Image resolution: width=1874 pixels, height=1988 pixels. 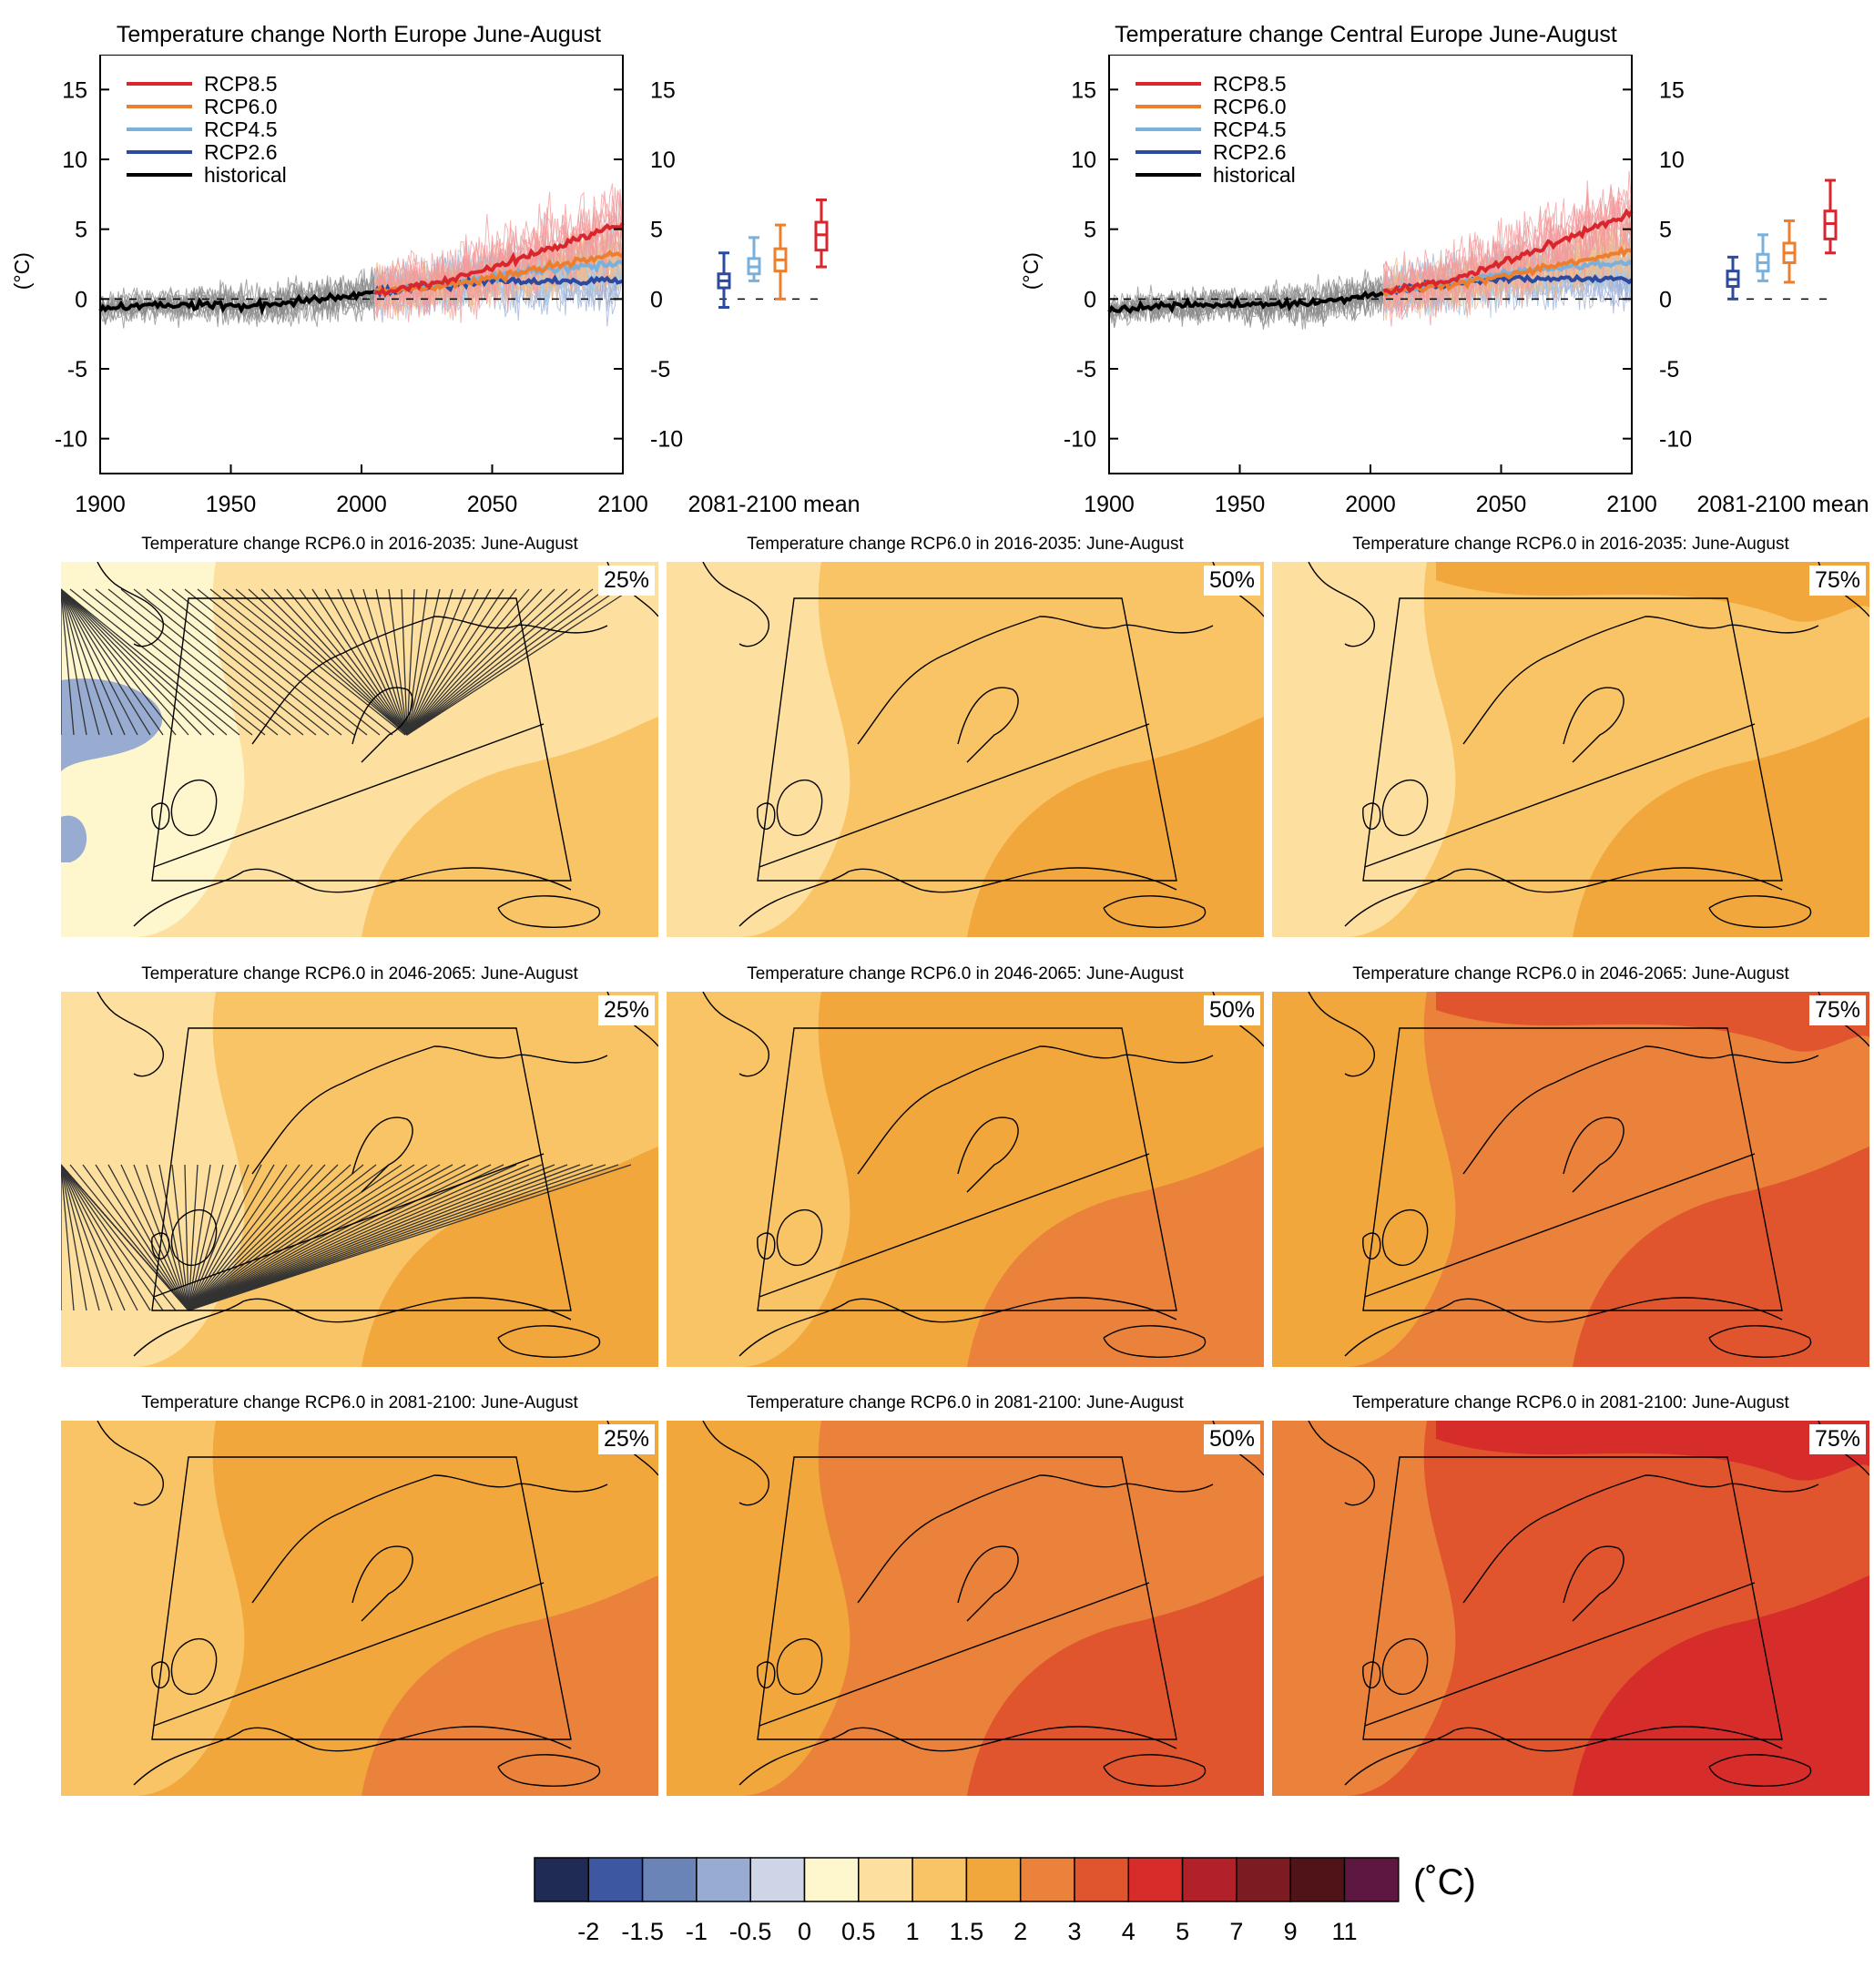 I want to click on region-outline, so click(x=361, y=1169).